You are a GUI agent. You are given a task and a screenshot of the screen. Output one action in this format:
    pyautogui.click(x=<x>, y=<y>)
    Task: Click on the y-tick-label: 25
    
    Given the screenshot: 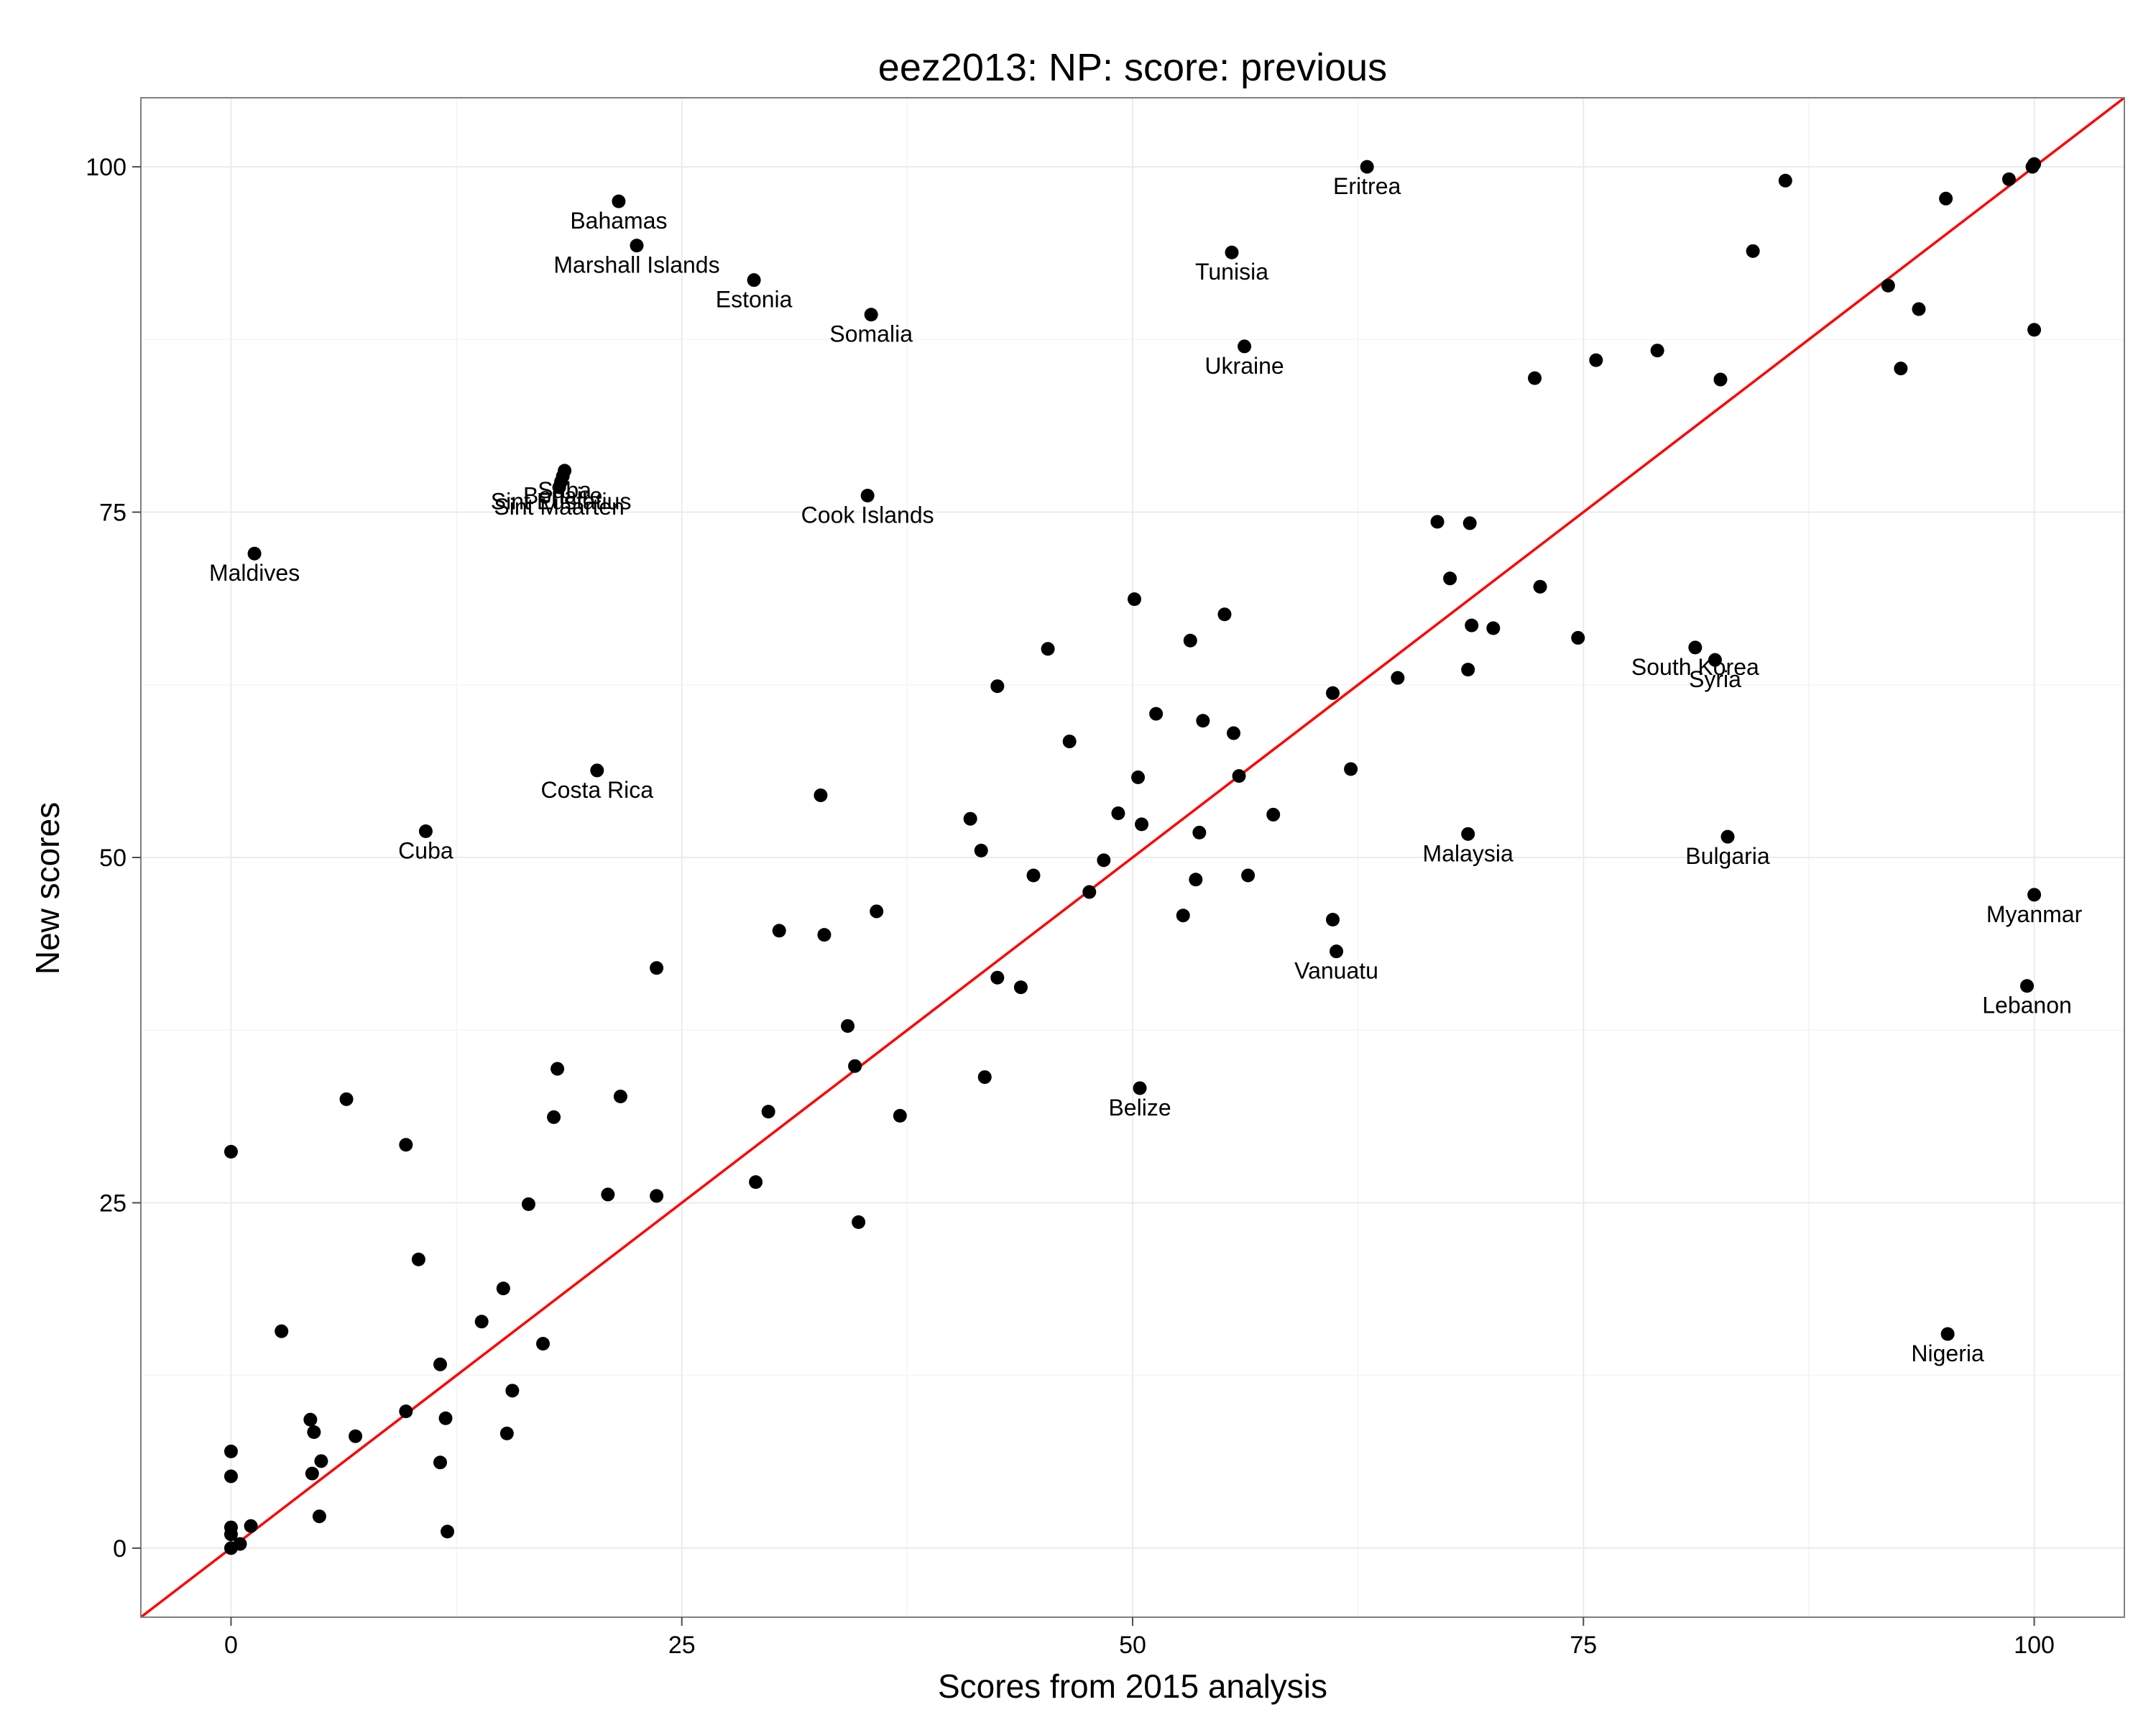 What is the action you would take?
    pyautogui.click(x=113, y=1203)
    